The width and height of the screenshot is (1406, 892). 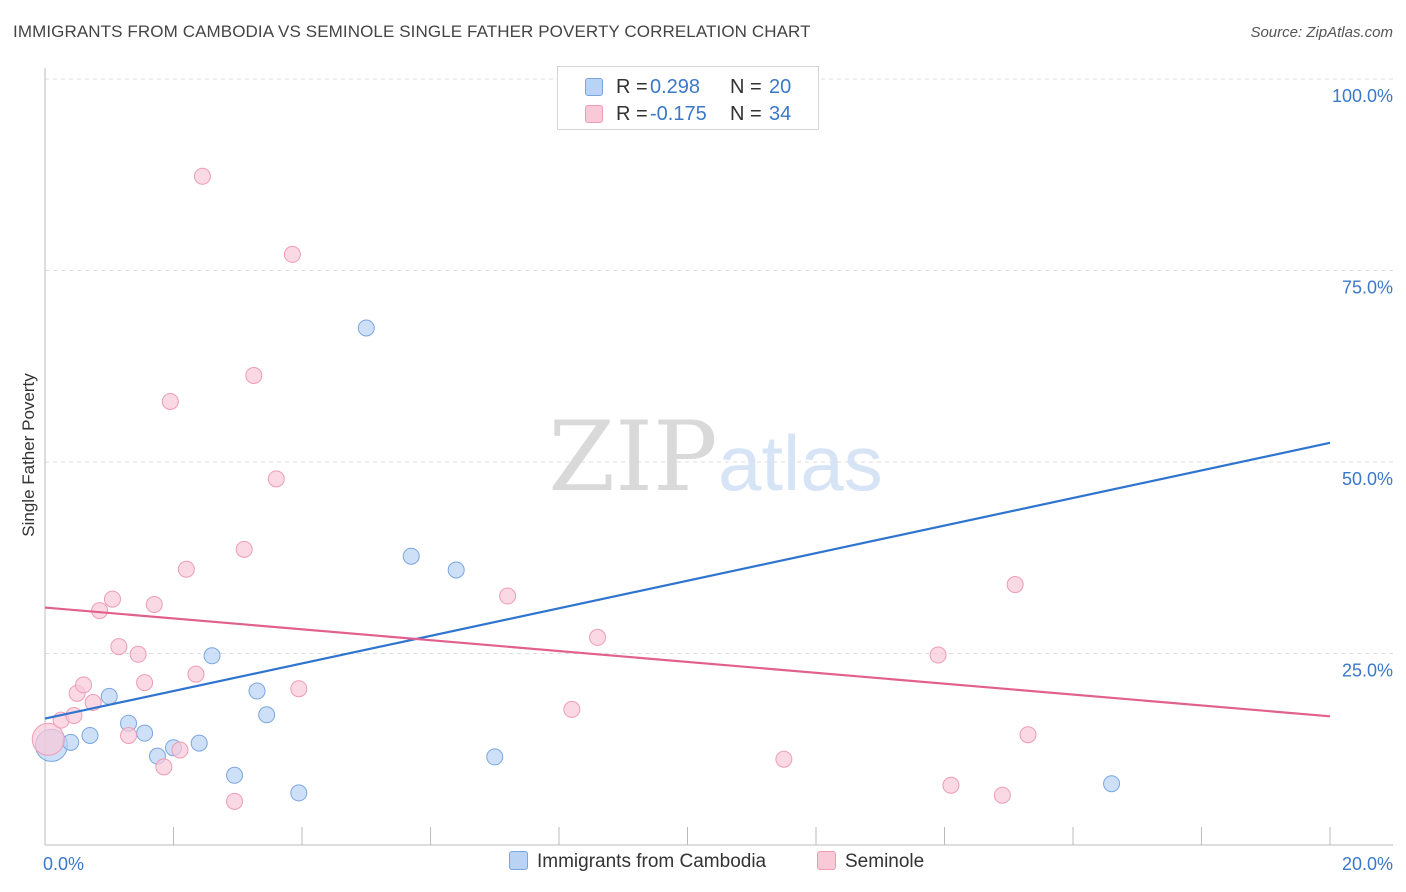 I want to click on watermark-atlas: atlas, so click(x=800, y=463).